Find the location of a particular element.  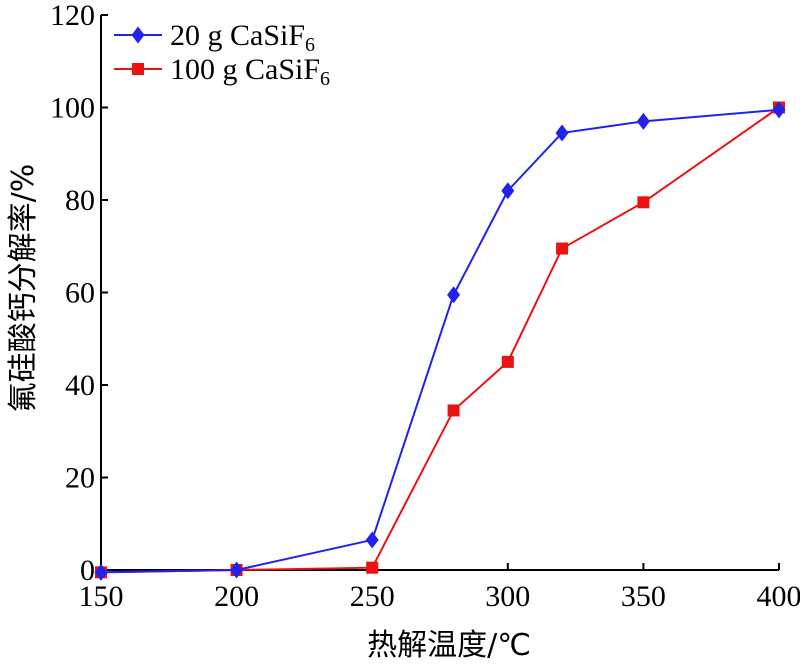

x-tick-label: 150 is located at coordinates (101, 596).